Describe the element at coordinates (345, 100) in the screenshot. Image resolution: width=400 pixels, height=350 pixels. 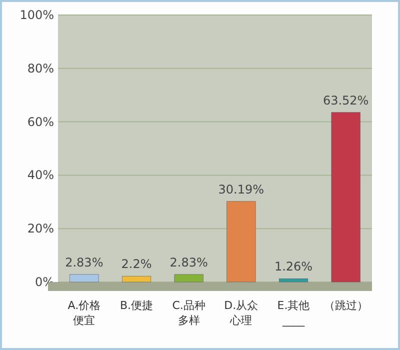
I see `data-label: 63.52%` at that location.